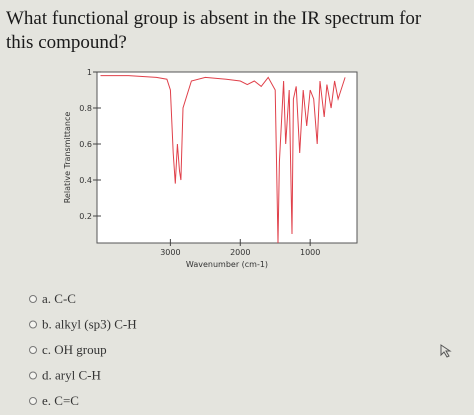 The width and height of the screenshot is (474, 415). What do you see at coordinates (74, 349) in the screenshot?
I see `option-label: c. OH group` at bounding box center [74, 349].